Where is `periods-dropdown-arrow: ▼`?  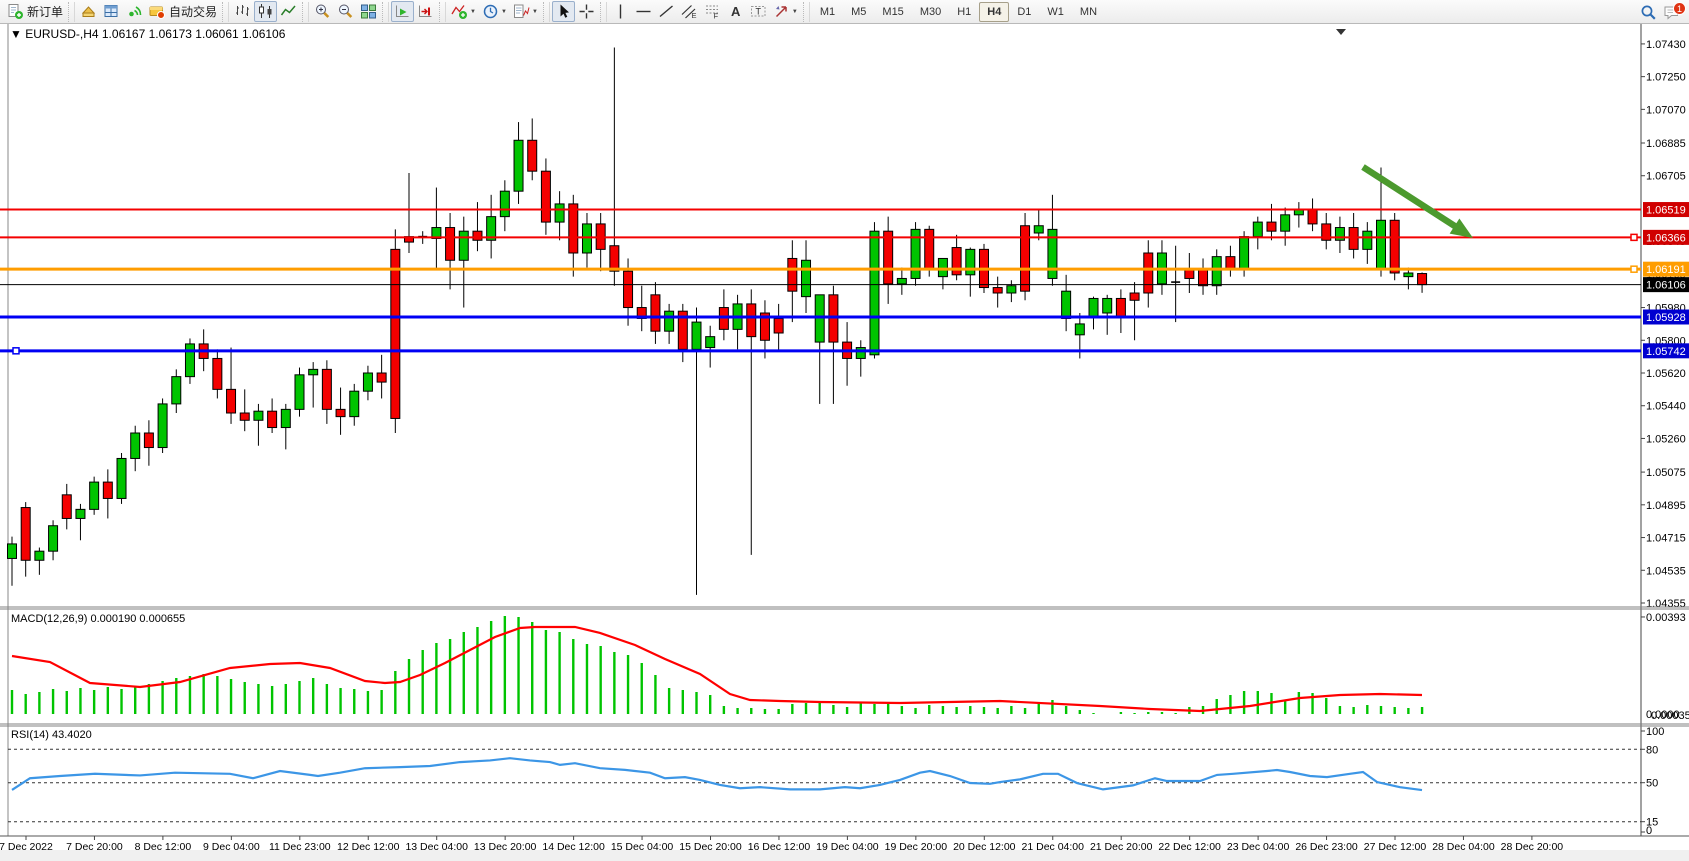 periods-dropdown-arrow: ▼ is located at coordinates (503, 11).